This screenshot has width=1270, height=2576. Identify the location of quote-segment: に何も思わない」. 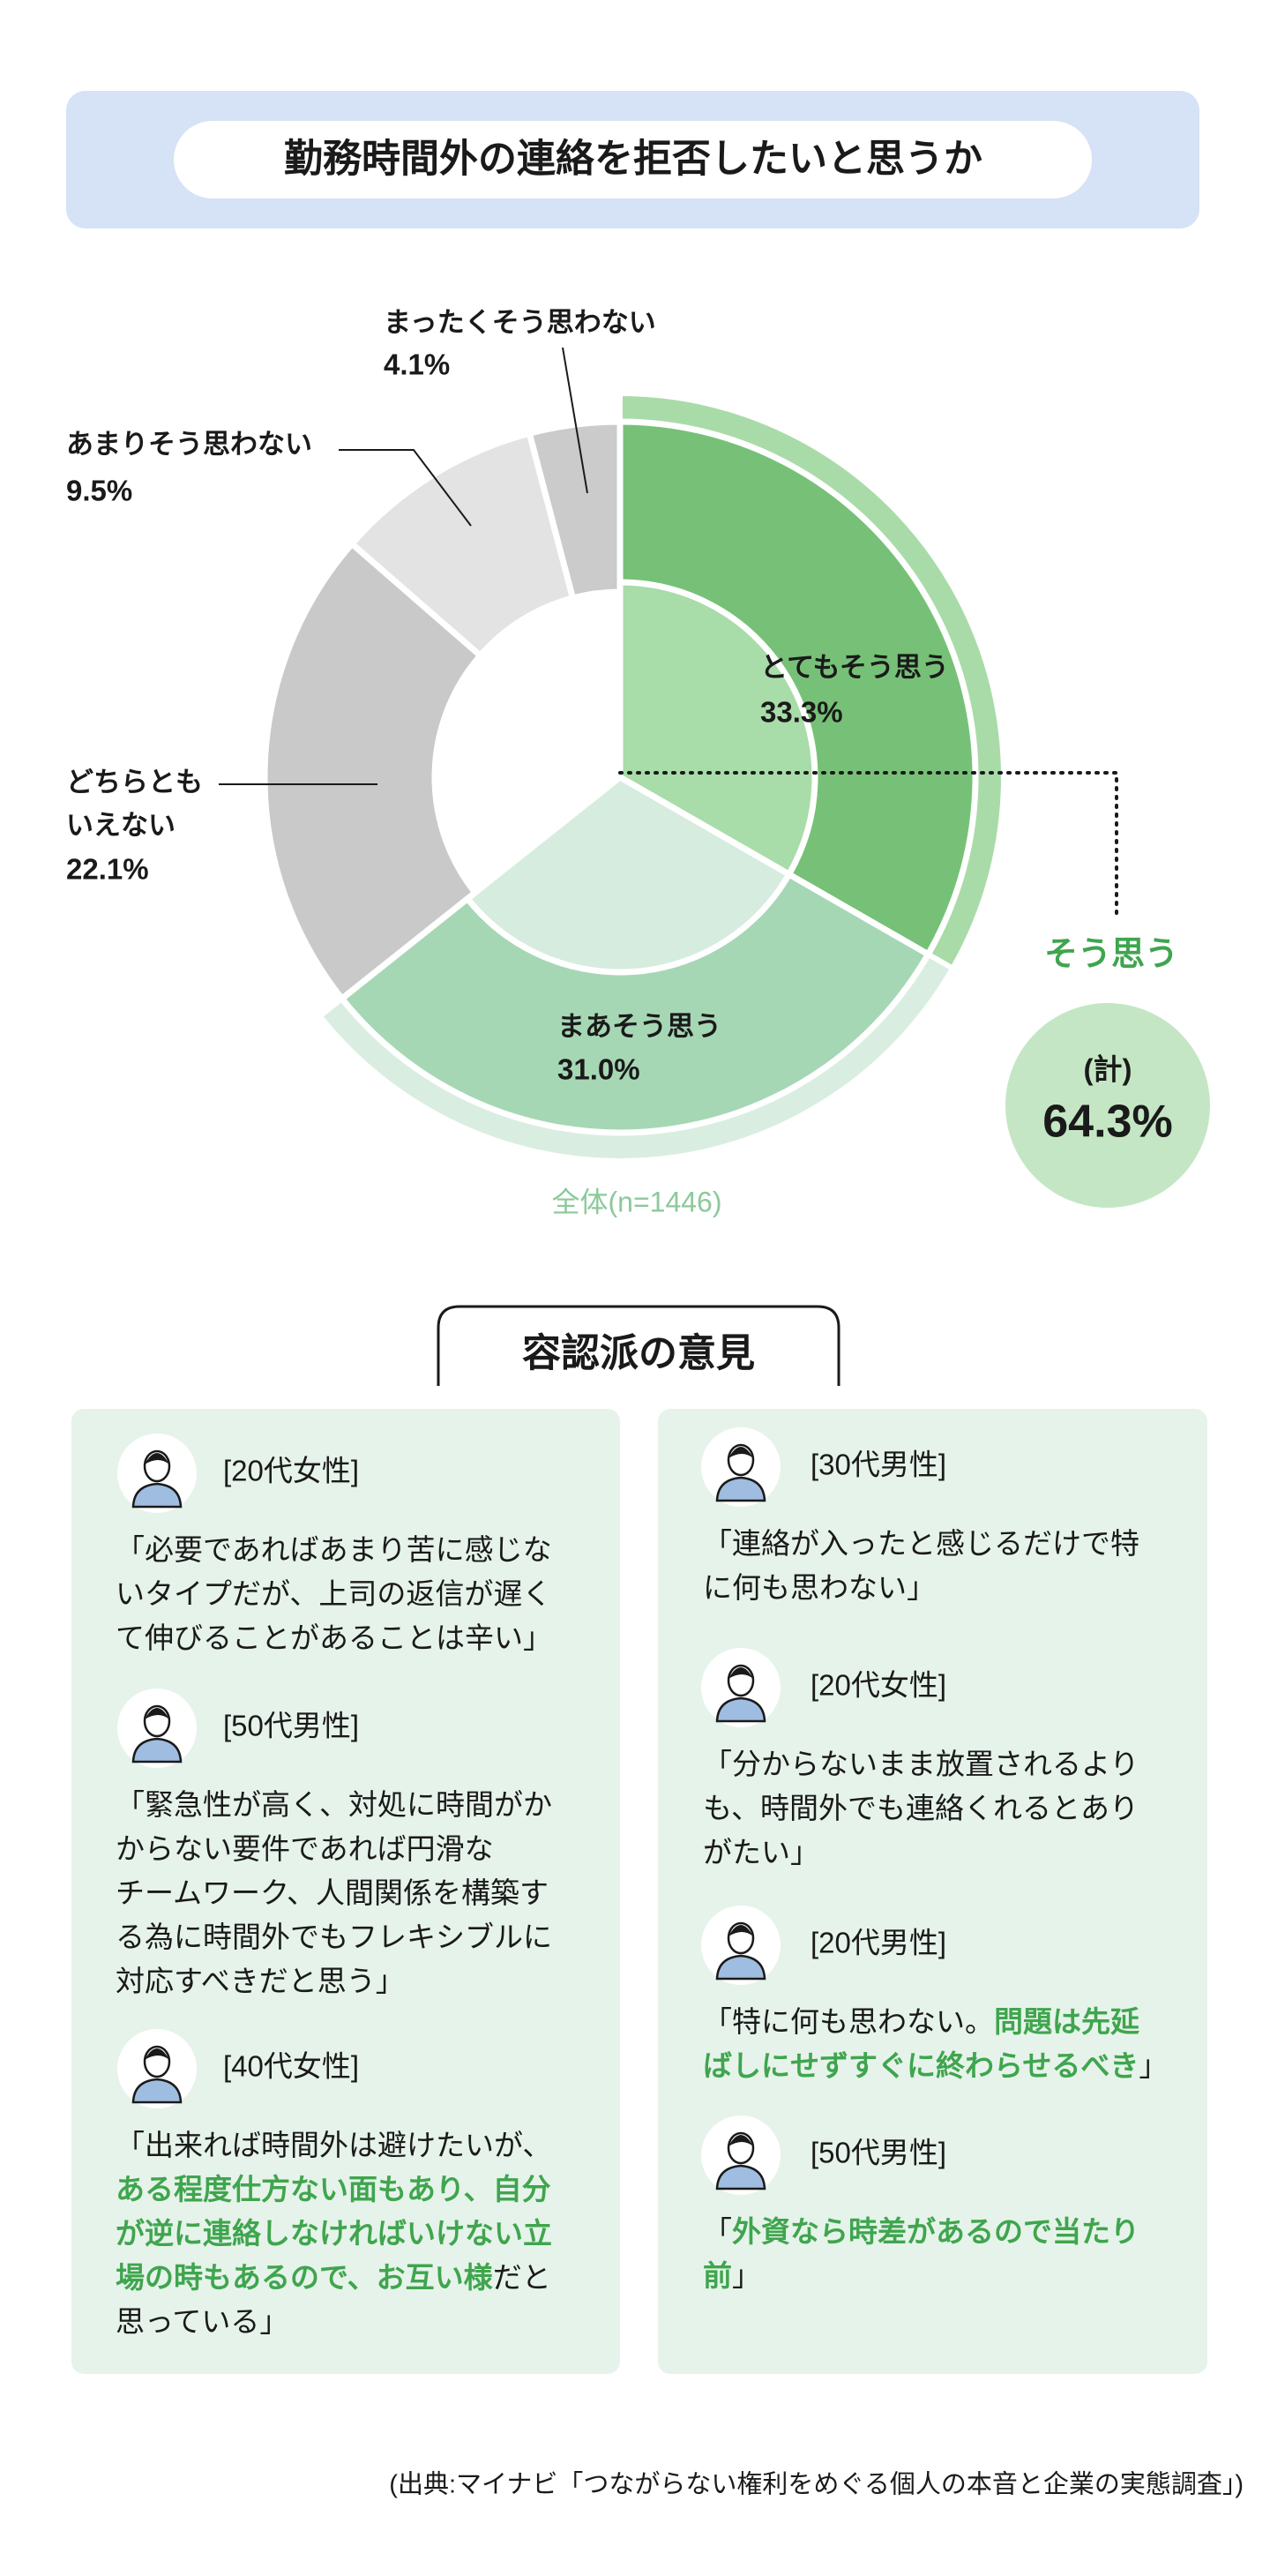
(819, 1588).